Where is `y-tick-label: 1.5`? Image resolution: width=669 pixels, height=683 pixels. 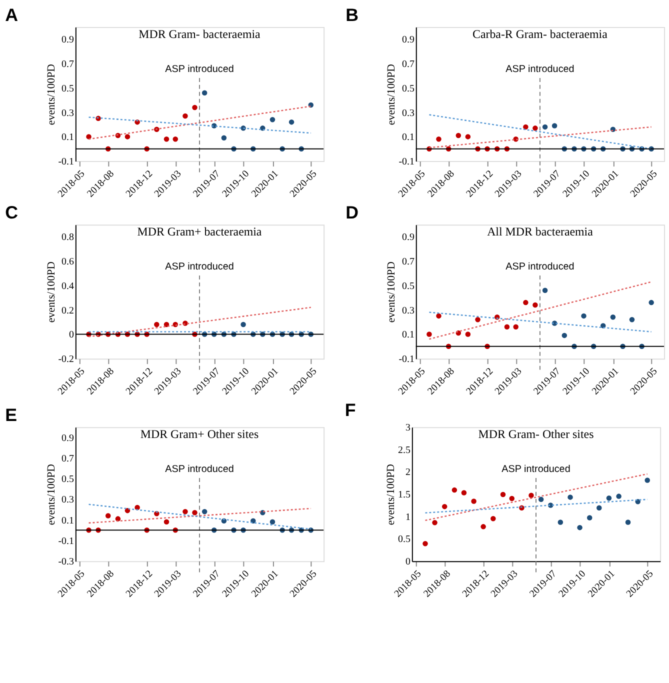
y-tick-label: 1.5 is located at coordinates (404, 495).